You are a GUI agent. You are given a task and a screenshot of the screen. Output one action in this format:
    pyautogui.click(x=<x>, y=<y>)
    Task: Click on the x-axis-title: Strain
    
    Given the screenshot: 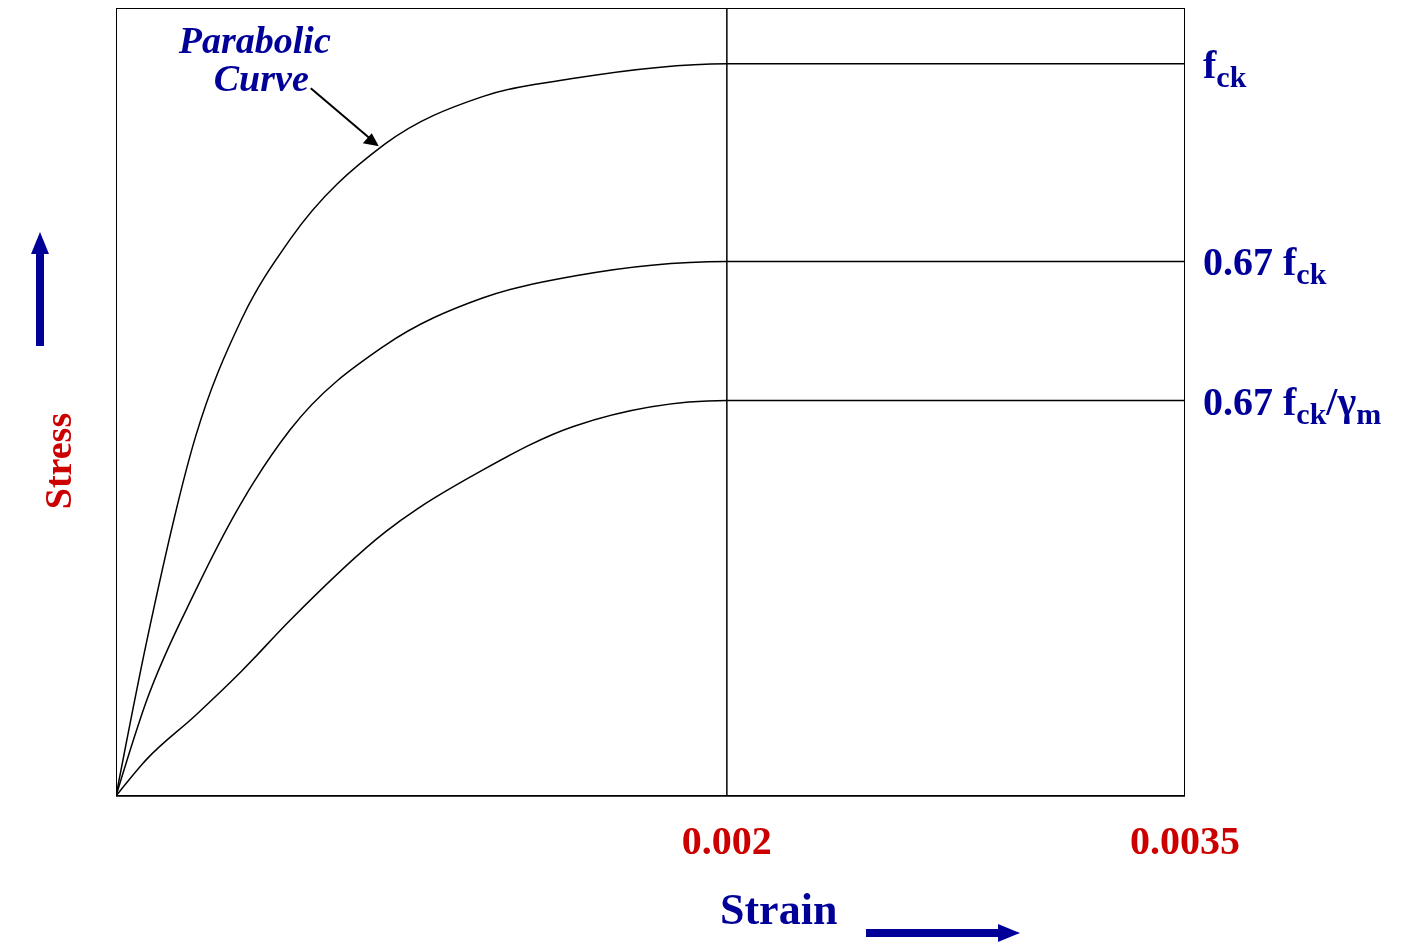 What is the action you would take?
    pyautogui.click(x=779, y=909)
    